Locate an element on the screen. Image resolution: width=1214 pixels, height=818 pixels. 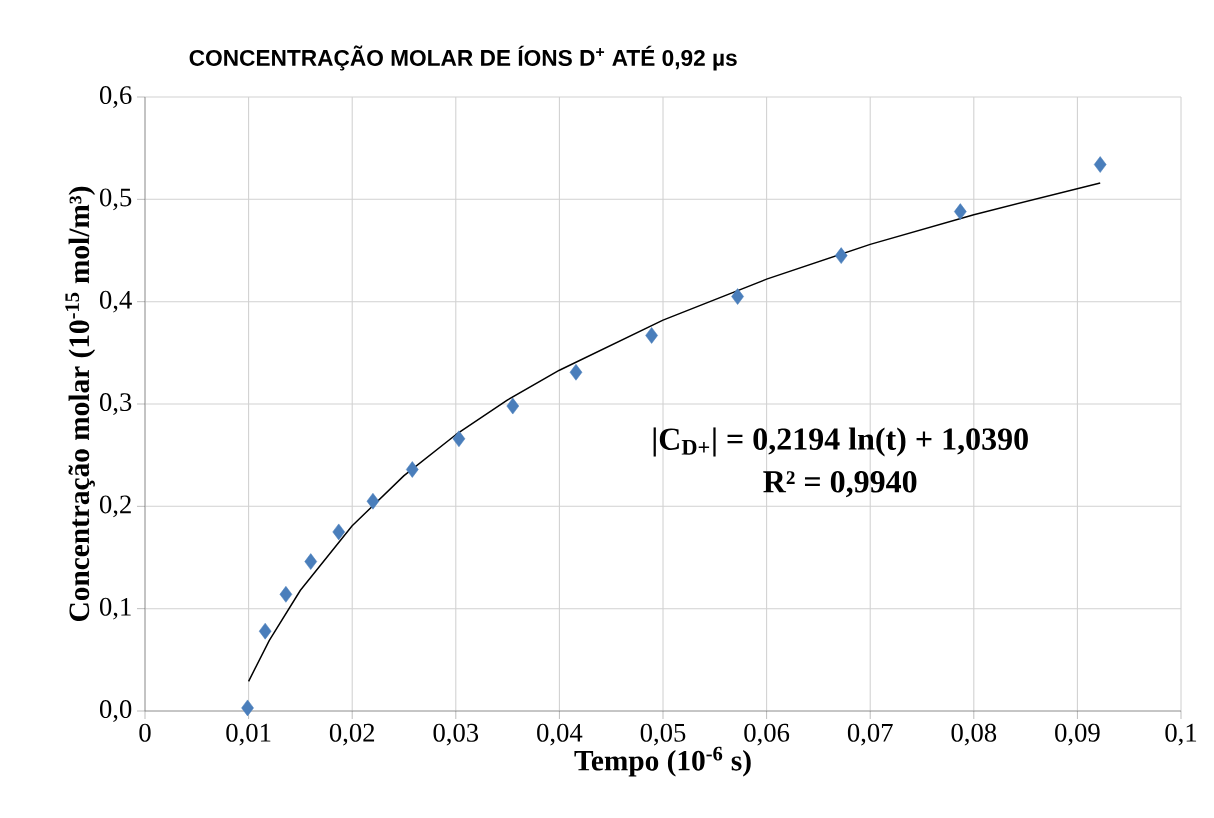
chart-title: CONCENTRAÇÃO MOLAR DE ÍONS D$^{+}$ ATÉ 0,92 µs is located at coordinates (463, 58).